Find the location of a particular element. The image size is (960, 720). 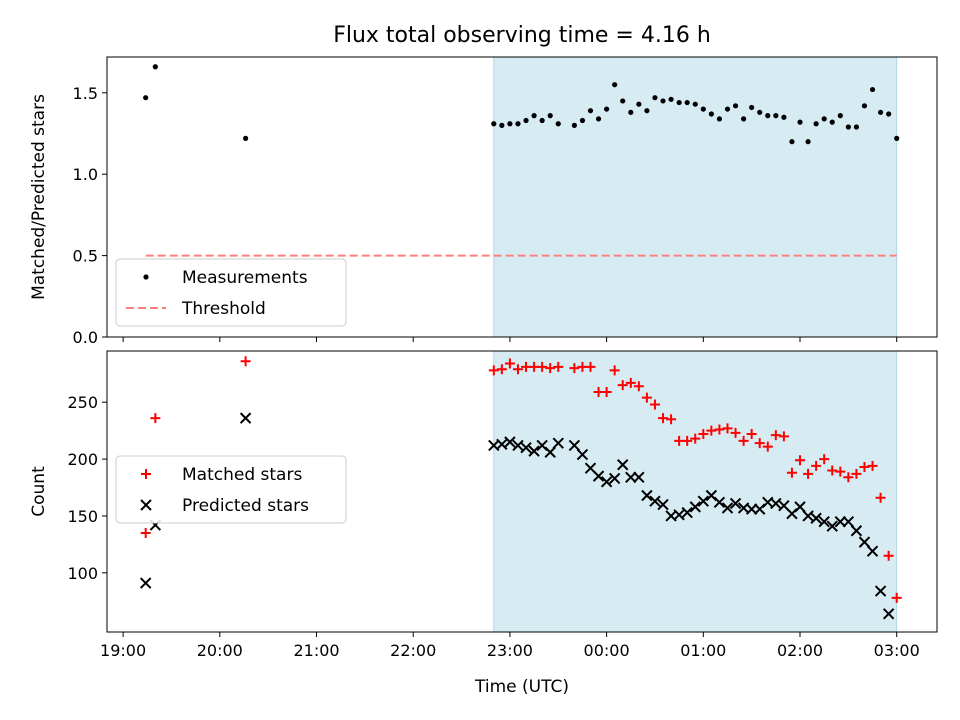

series-measurements is located at coordinates (521, 104).